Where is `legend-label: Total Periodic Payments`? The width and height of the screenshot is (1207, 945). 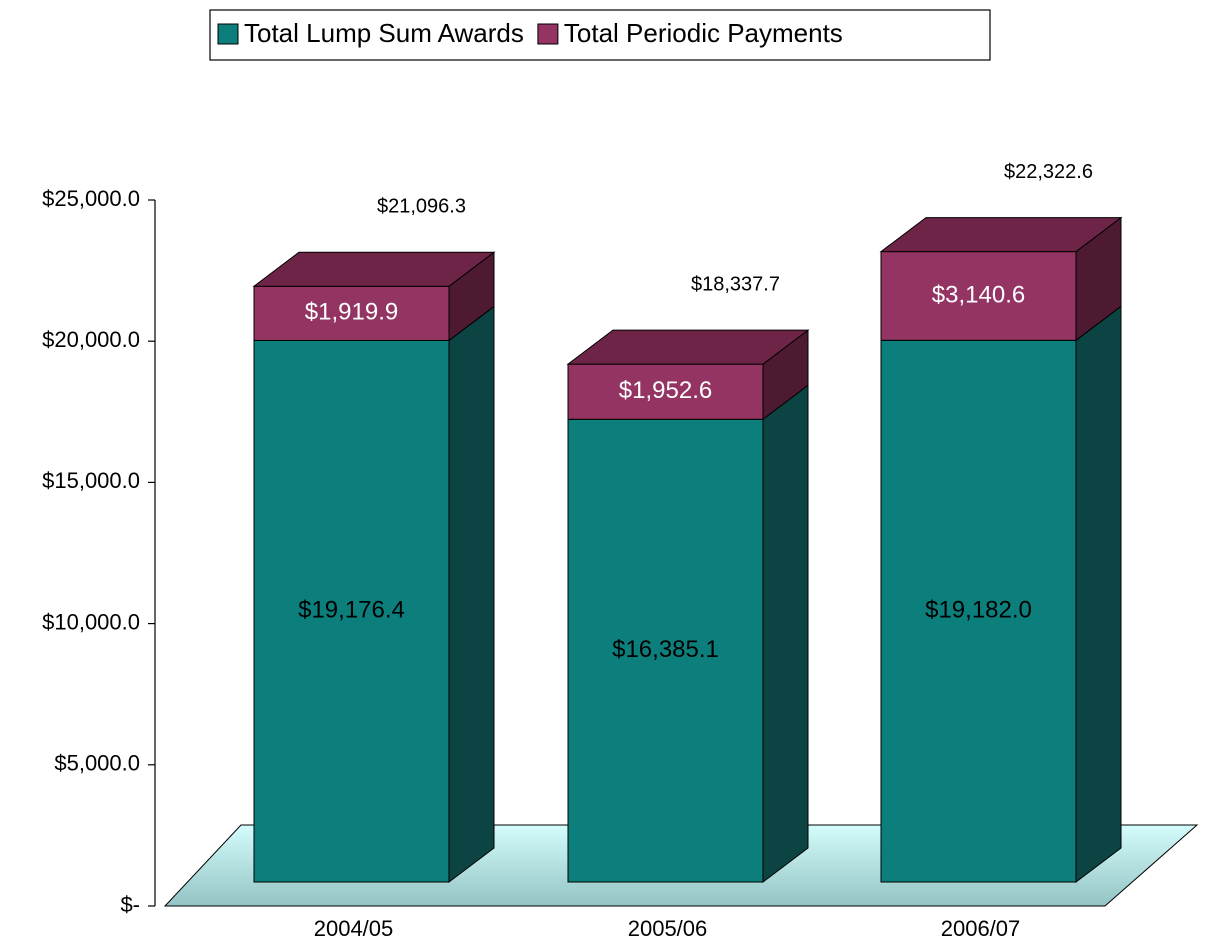 legend-label: Total Periodic Payments is located at coordinates (703, 33).